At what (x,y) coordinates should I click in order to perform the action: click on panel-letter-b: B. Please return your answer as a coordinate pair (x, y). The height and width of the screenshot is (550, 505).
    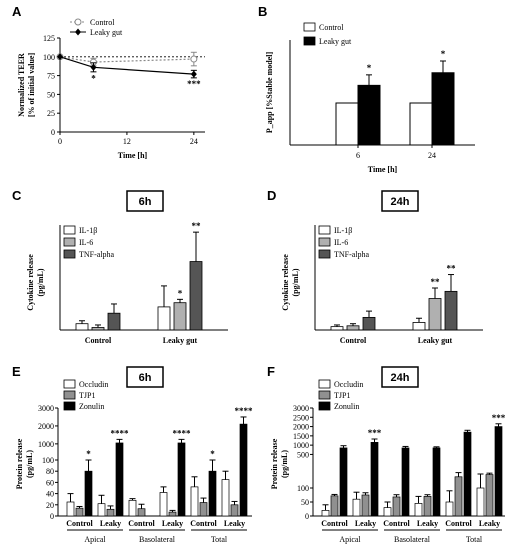
    Looking at the image, I should click on (262, 11).